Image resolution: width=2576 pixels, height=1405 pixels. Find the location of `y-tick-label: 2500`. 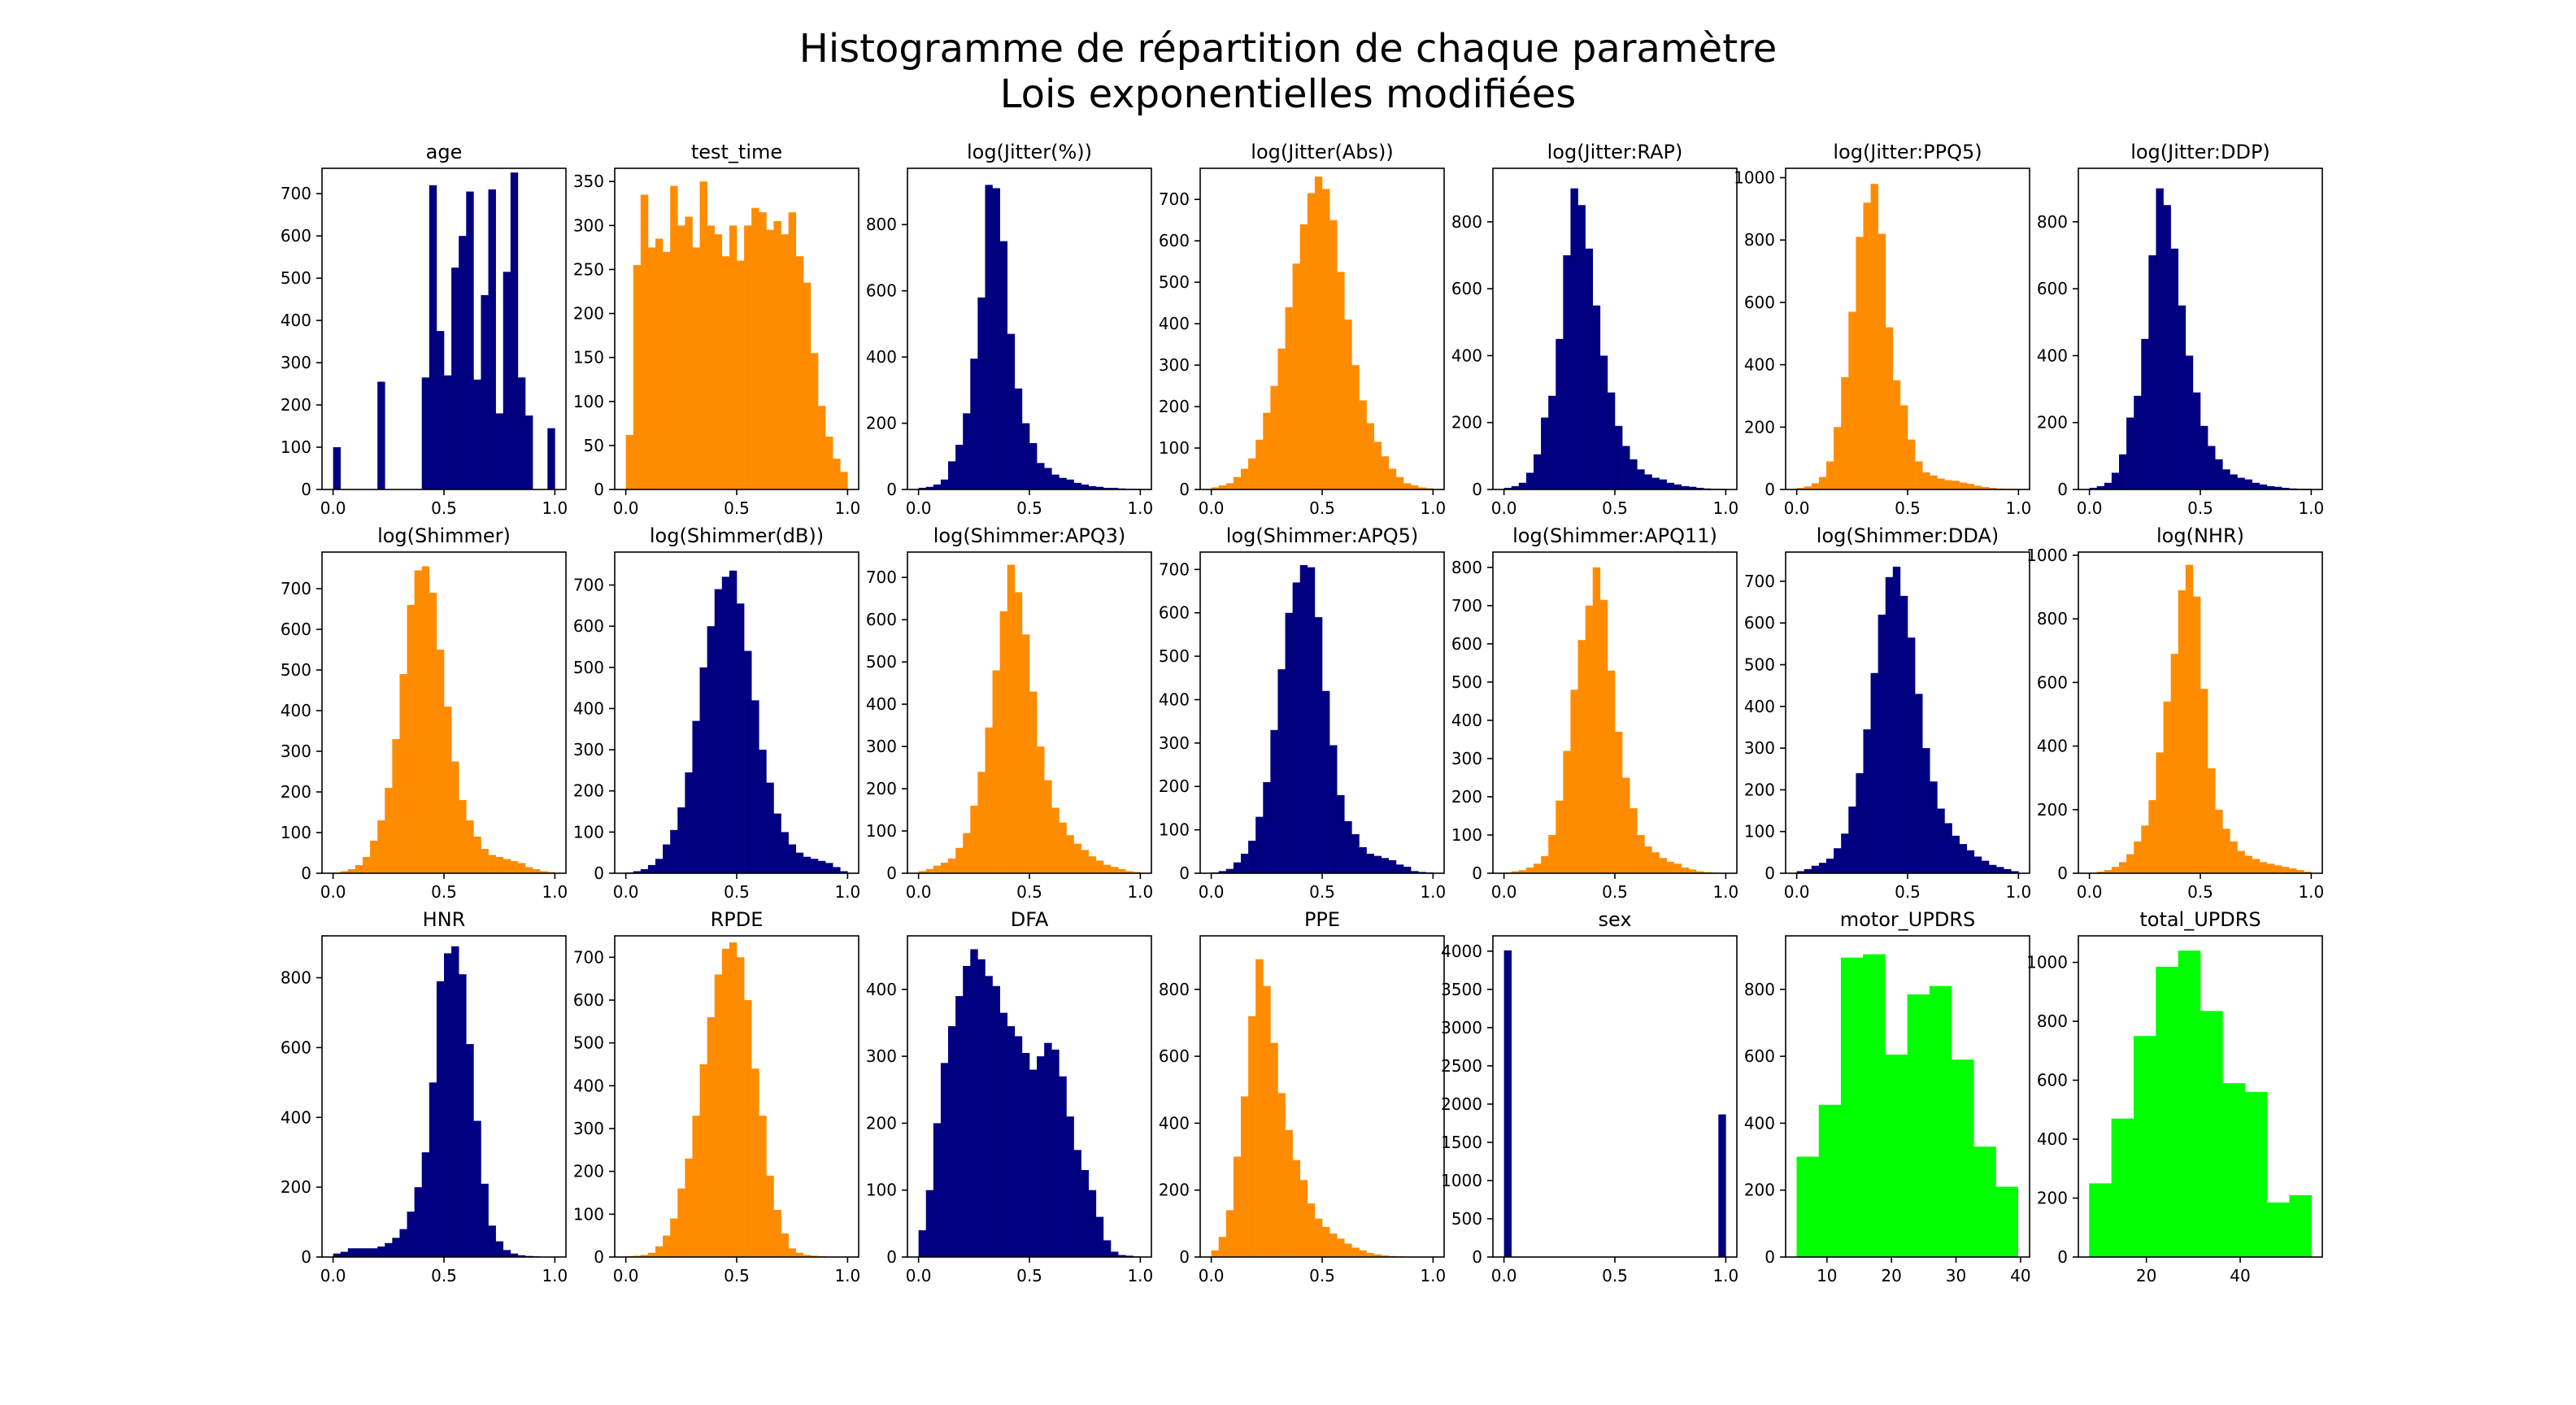

y-tick-label: 2500 is located at coordinates (1461, 1066).